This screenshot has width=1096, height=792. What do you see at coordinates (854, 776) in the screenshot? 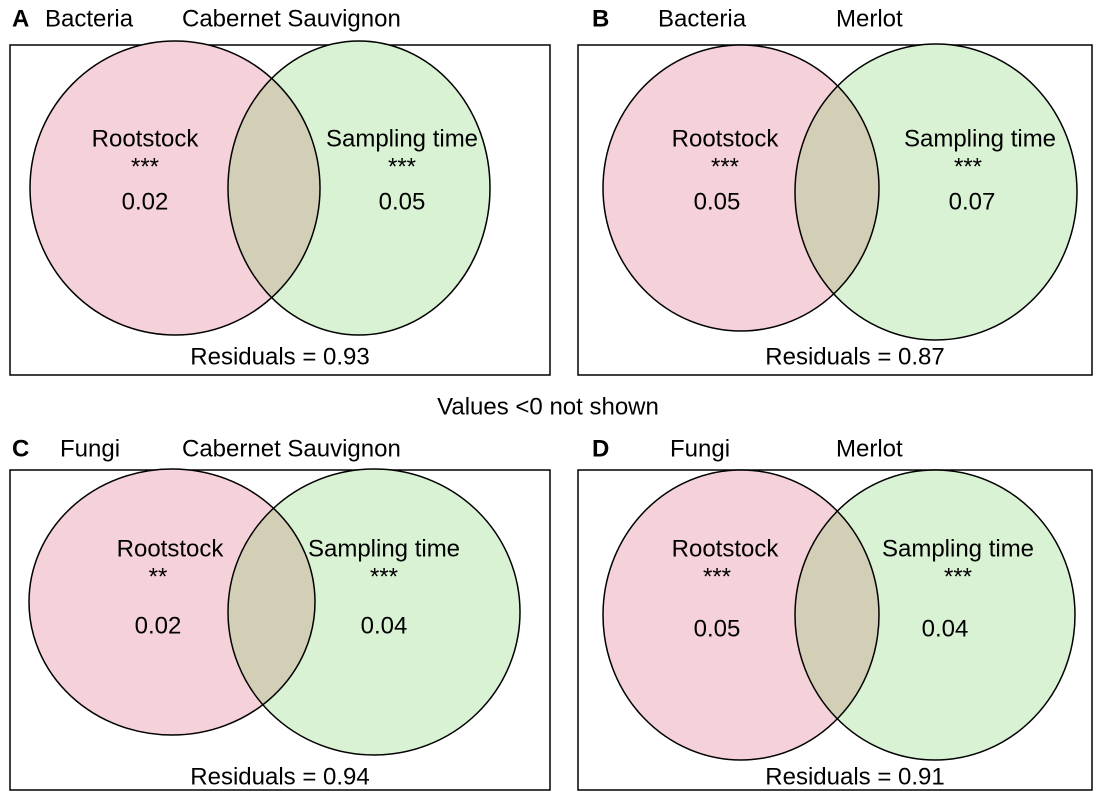
I see `residuals: Residuals = 0.91` at bounding box center [854, 776].